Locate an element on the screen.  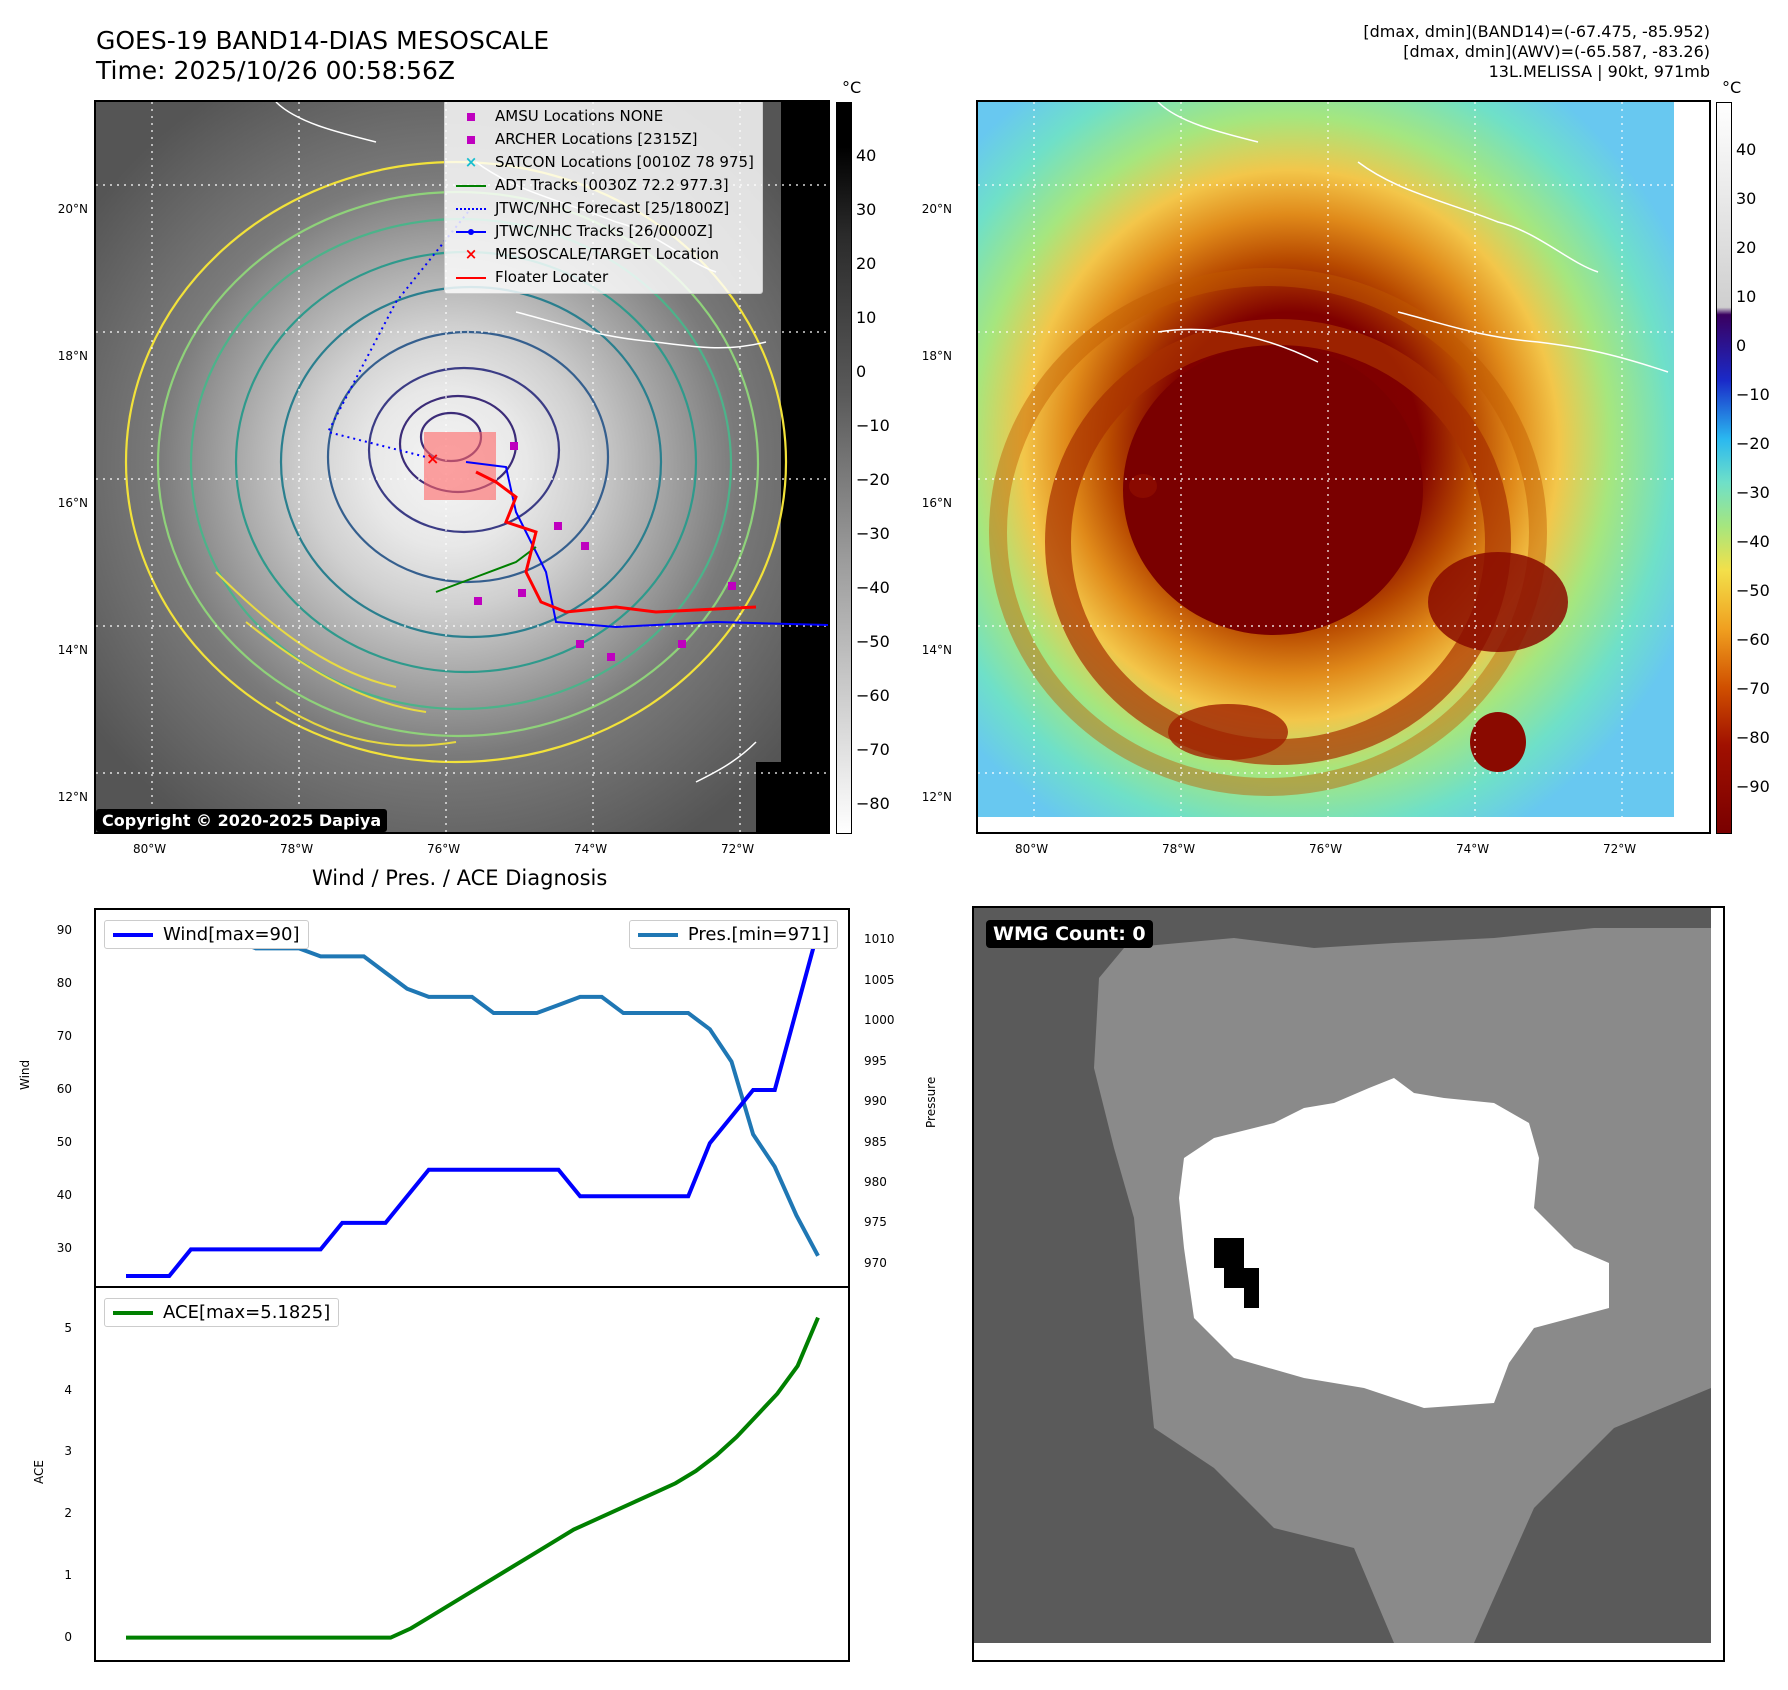
colorbar-tick-label: −90 is located at coordinates (1753, 786).